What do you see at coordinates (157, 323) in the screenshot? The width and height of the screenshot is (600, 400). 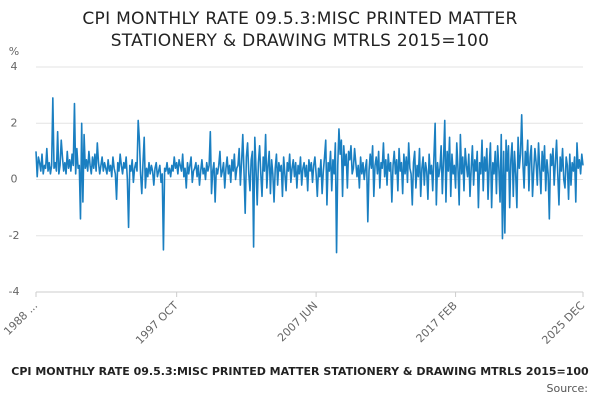 I see `x-tick-label: 1997 OCT` at bounding box center [157, 323].